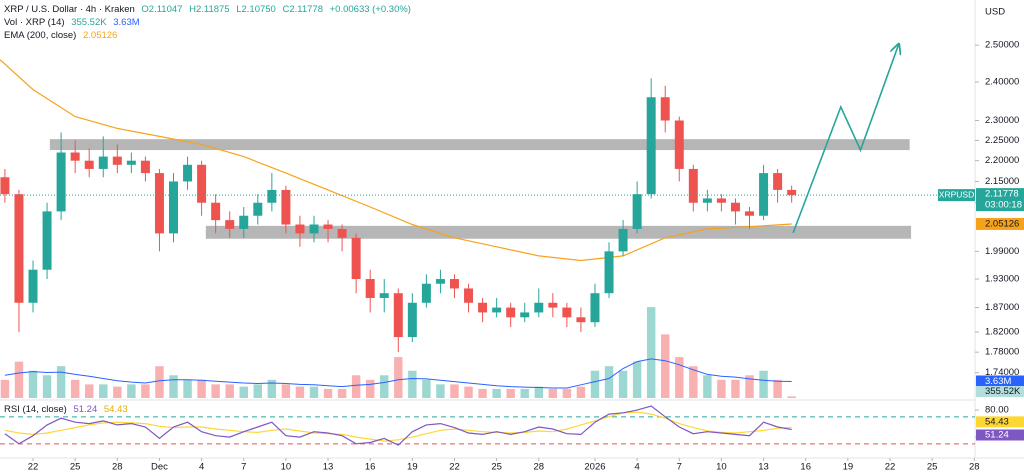 The image size is (1024, 476). I want to click on volume-value: 355.52K, so click(89, 22).